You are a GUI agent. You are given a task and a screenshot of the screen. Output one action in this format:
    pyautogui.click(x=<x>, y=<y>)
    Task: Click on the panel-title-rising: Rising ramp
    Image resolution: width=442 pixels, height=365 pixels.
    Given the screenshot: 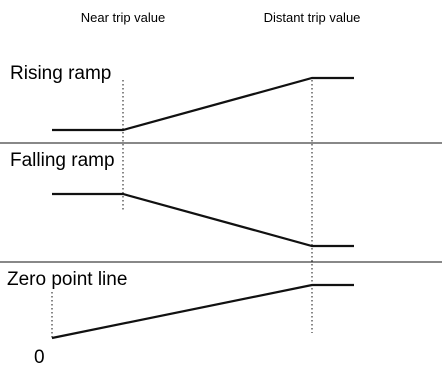 What is the action you would take?
    pyautogui.click(x=60, y=73)
    